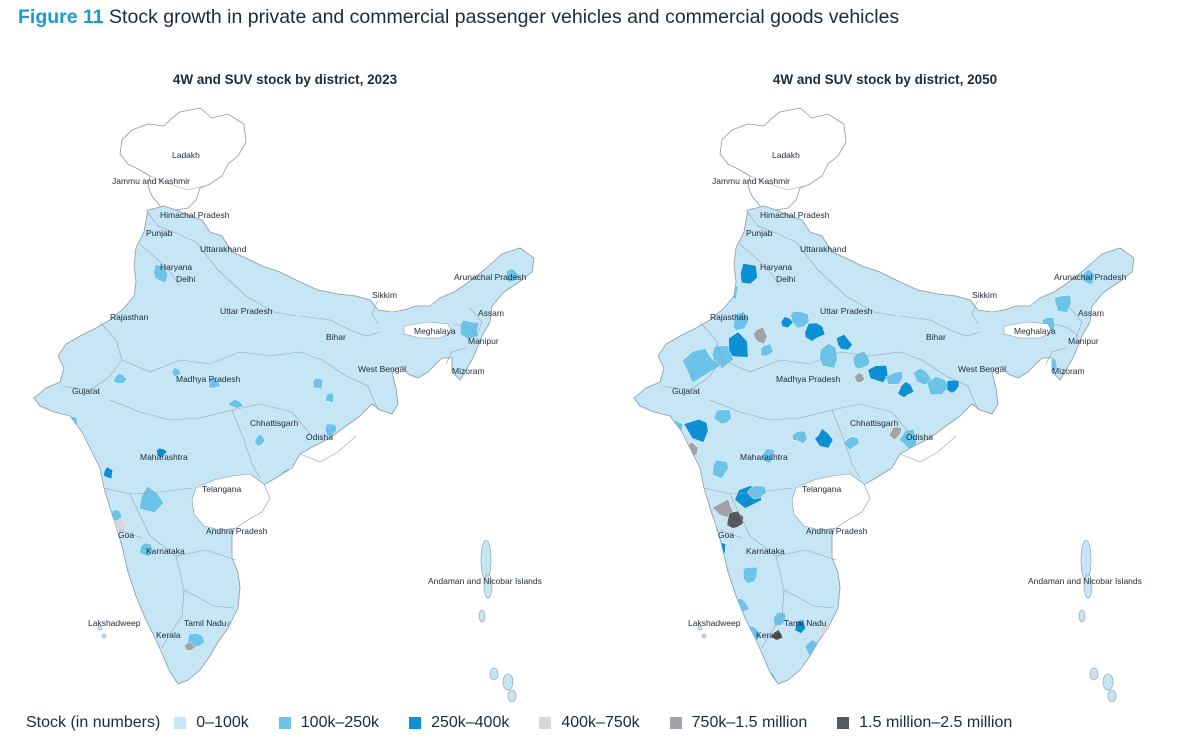 The width and height of the screenshot is (1200, 740). What do you see at coordinates (1091, 313) in the screenshot?
I see `state-label: Assam` at bounding box center [1091, 313].